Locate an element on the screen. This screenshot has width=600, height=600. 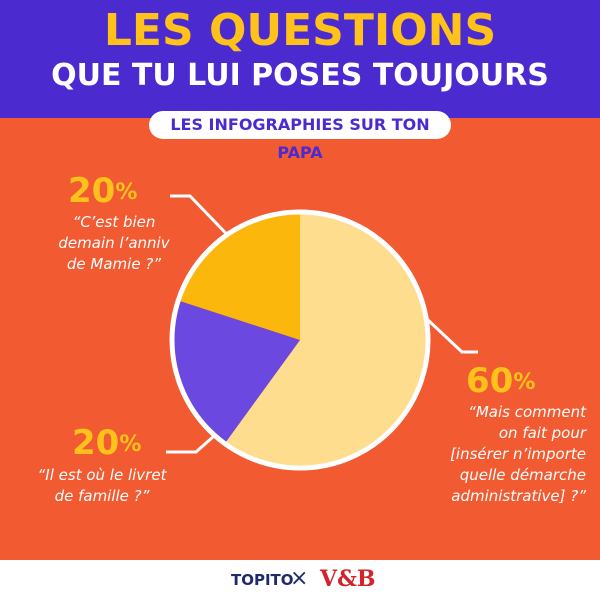
pct-label-slice0: 60% is located at coordinates (500, 381).